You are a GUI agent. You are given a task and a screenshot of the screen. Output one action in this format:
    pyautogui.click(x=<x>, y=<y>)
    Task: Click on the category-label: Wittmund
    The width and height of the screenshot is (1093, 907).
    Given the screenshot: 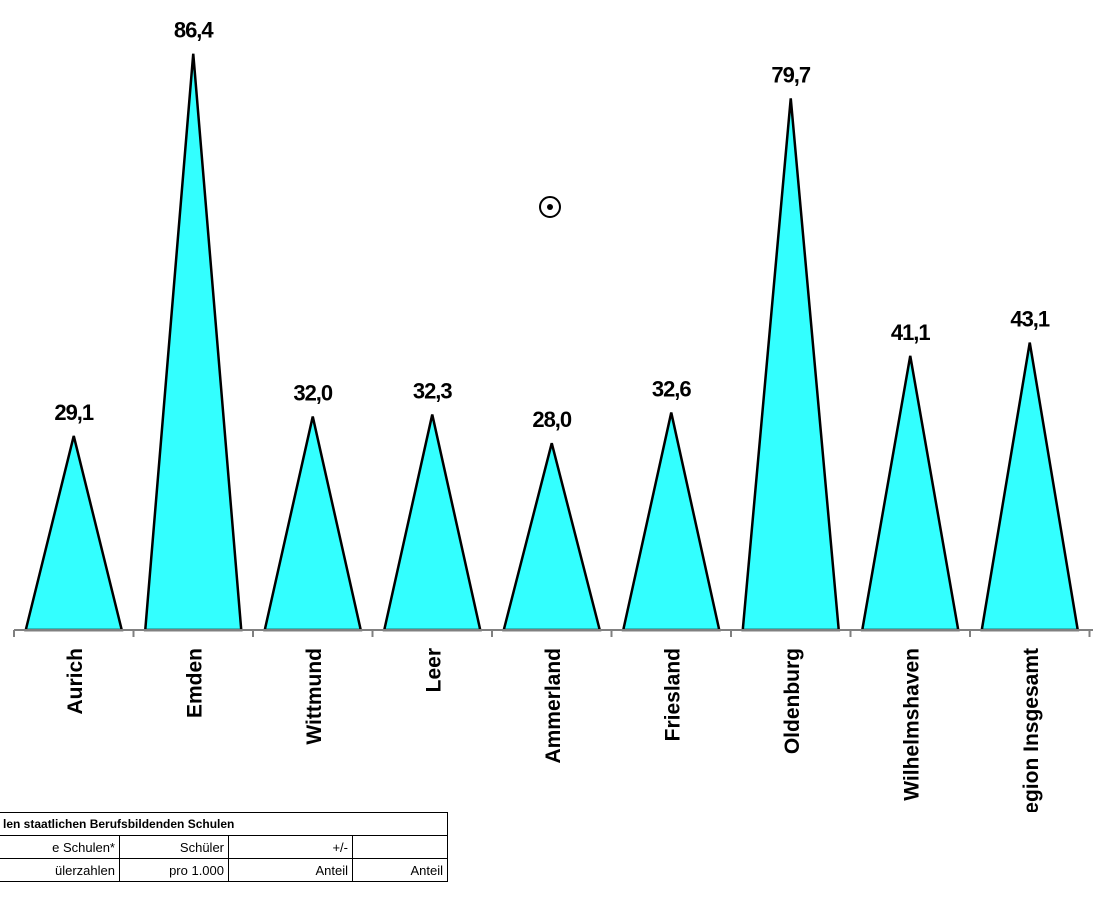 What is the action you would take?
    pyautogui.click(x=314, y=696)
    